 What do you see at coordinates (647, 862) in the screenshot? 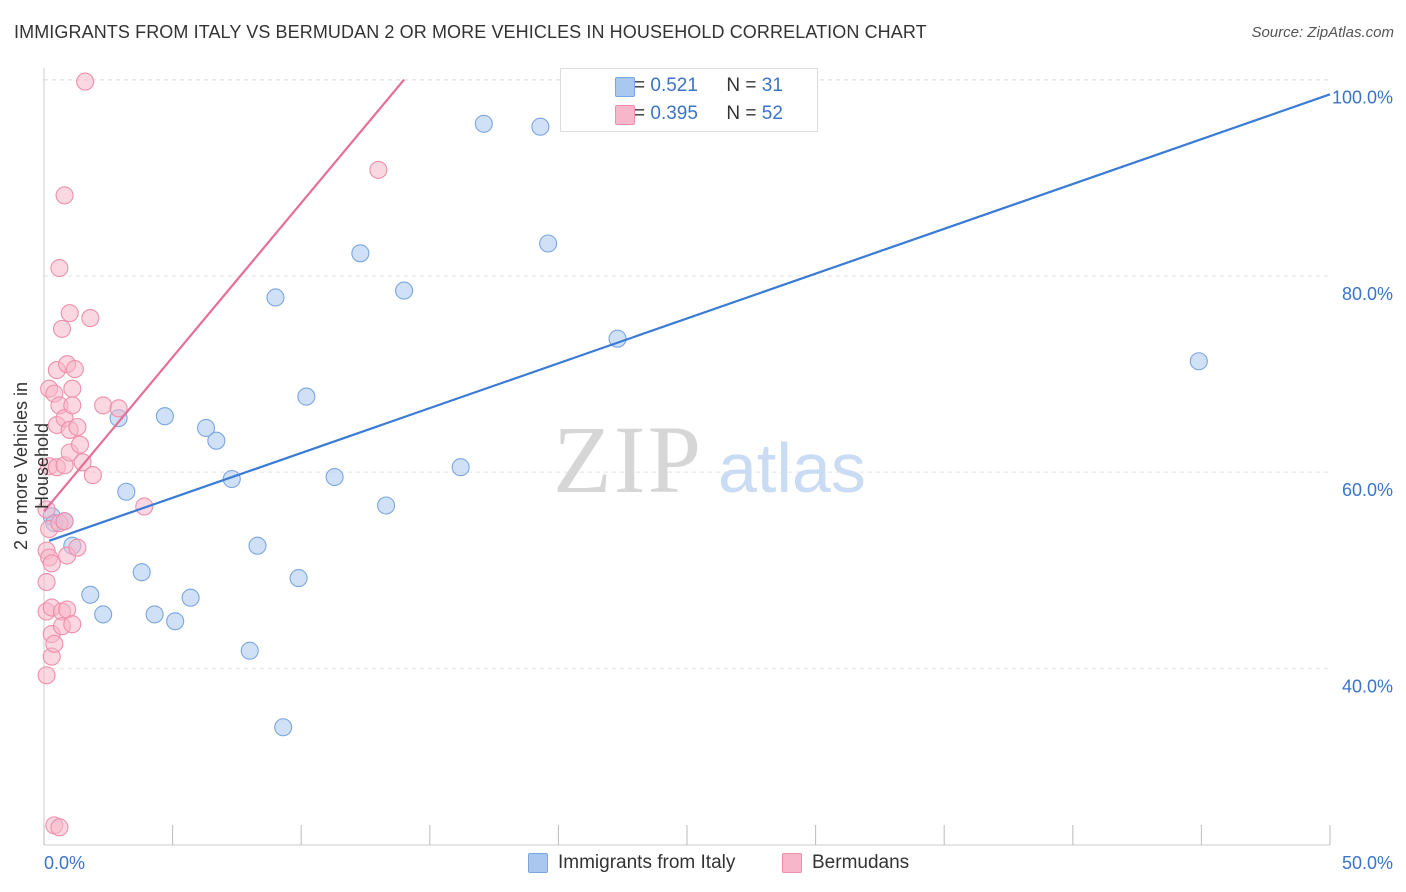
I see `legend-label-italy: Immigrants from Italy` at bounding box center [647, 862].